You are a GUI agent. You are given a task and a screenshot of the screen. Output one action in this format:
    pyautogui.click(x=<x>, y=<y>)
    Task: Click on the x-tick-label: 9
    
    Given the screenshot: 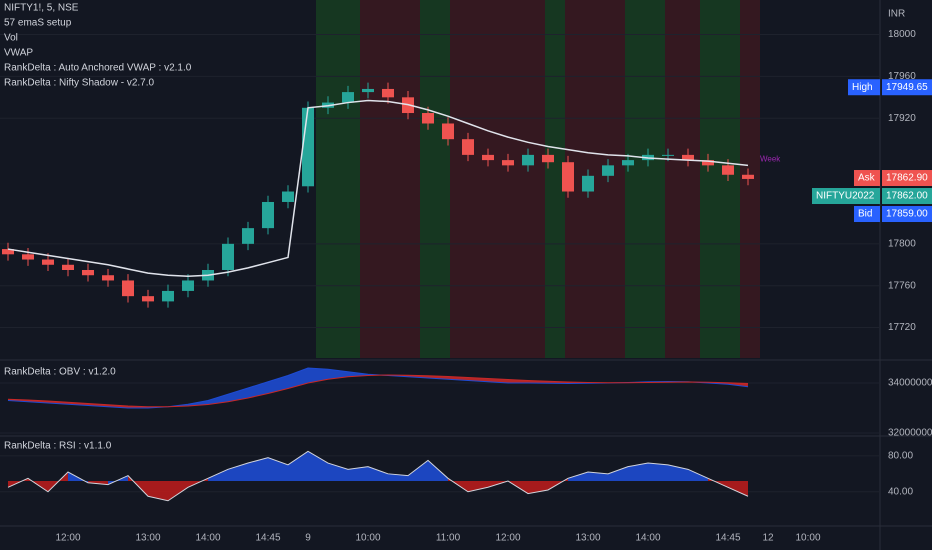 What is the action you would take?
    pyautogui.click(x=308, y=538)
    